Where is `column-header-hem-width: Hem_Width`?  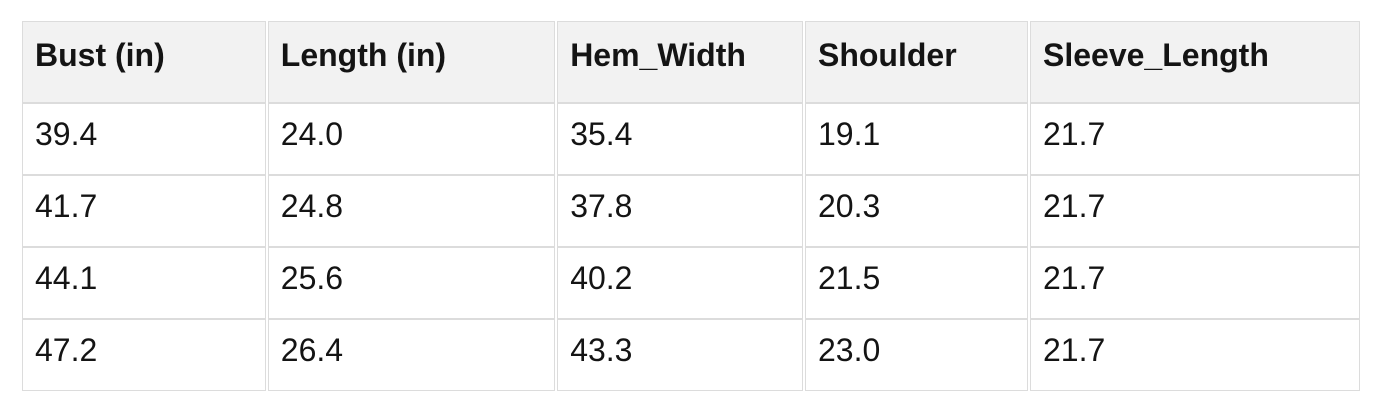 column-header-hem-width: Hem_Width is located at coordinates (680, 62).